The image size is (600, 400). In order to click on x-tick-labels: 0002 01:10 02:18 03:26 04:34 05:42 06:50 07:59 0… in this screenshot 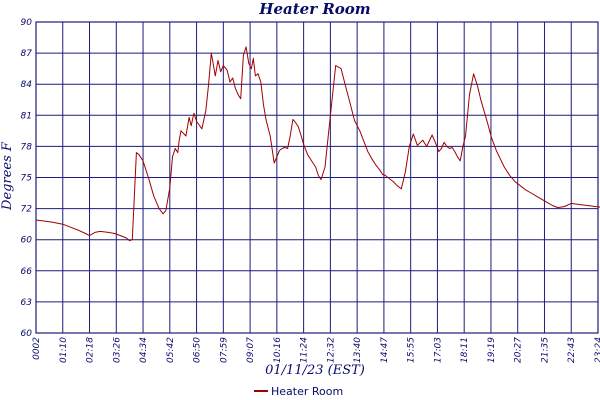, I will do `click(316, 350)`.